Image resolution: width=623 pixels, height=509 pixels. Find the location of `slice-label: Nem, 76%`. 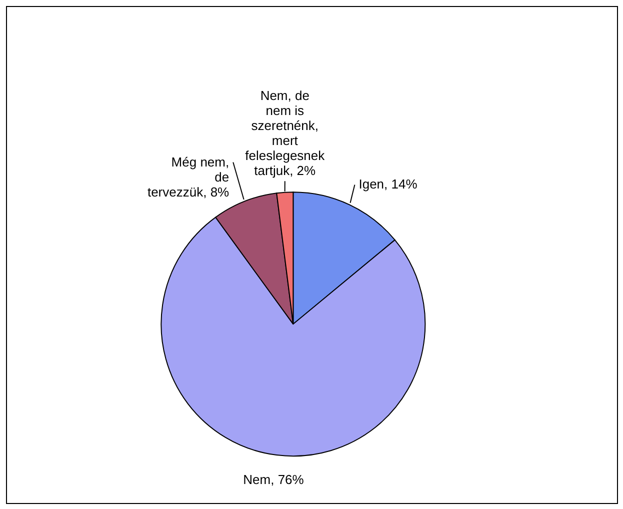

slice-label: Nem, 76% is located at coordinates (273, 479).